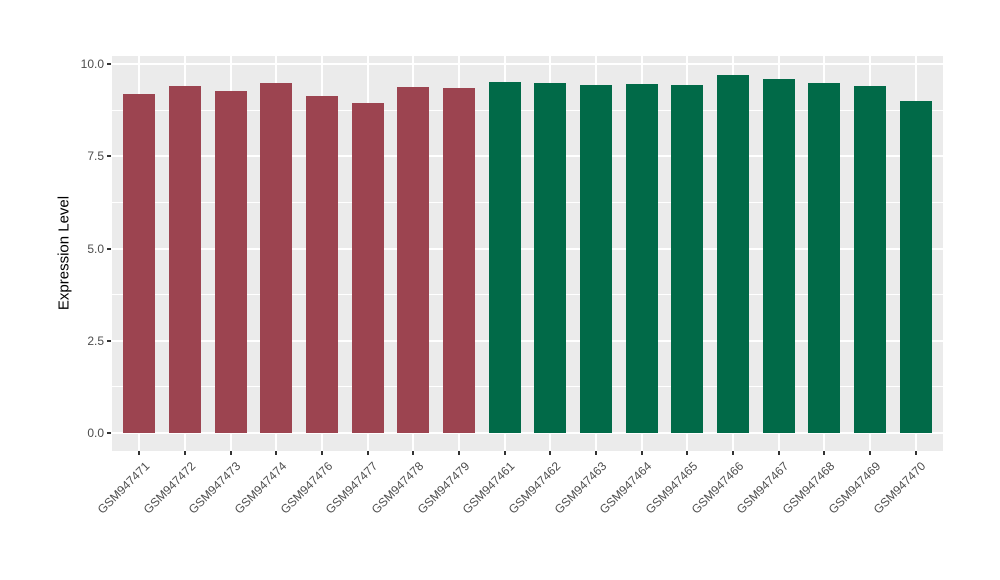  I want to click on bar-GSM947469, so click(869, 259).